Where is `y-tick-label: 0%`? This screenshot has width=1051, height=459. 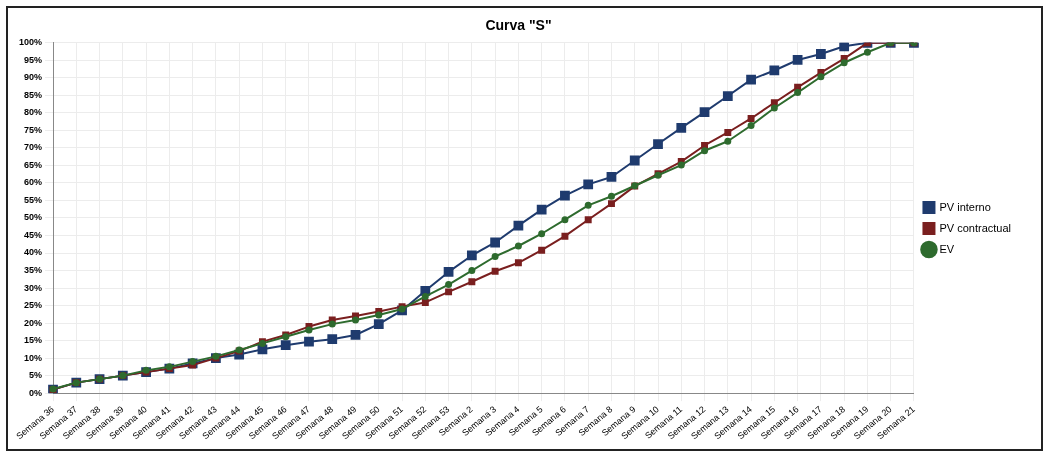 y-tick-label: 0% is located at coordinates (36, 392).